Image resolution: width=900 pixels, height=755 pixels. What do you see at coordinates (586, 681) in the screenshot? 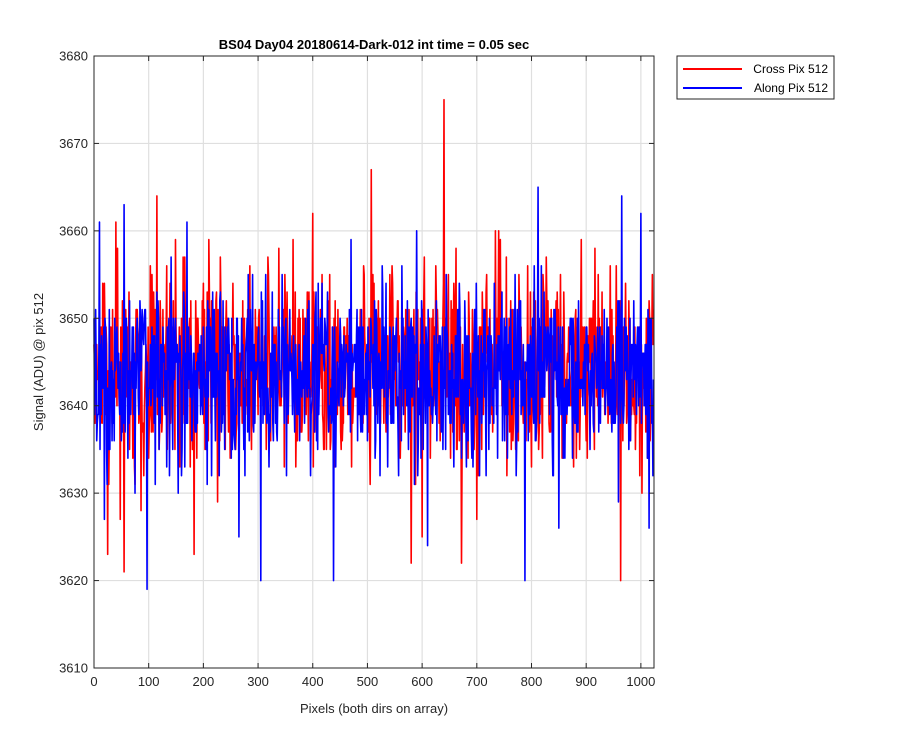
I see `x-tick-label: 900` at bounding box center [586, 681].